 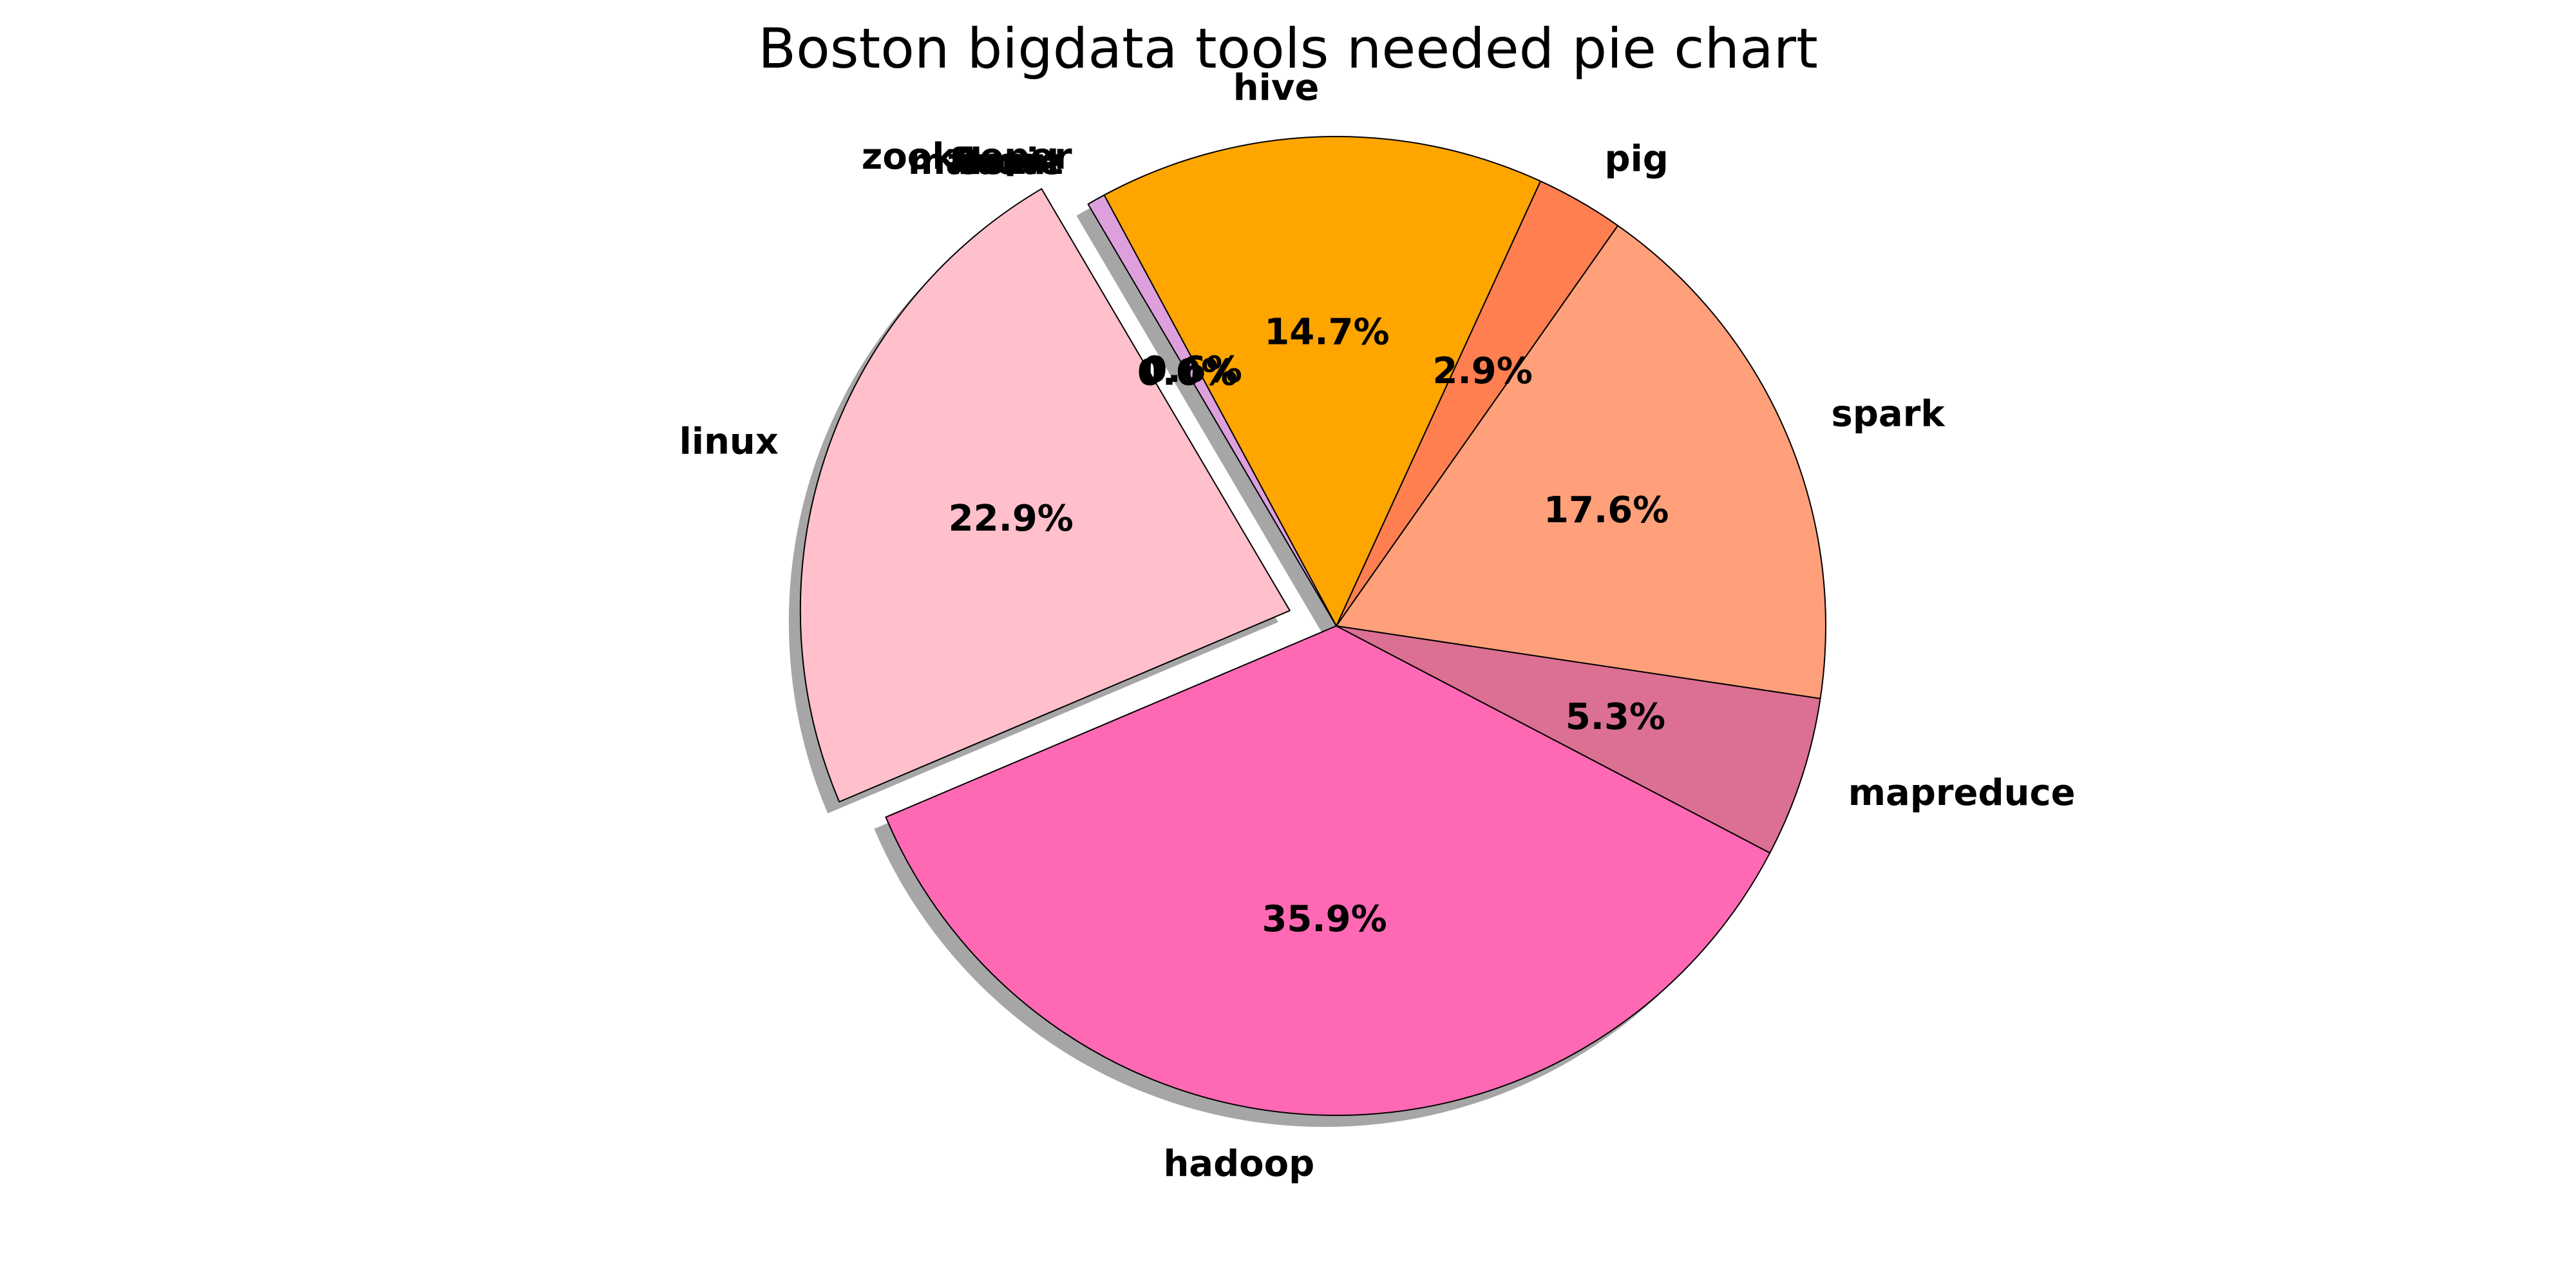 I want to click on chart-title: Boston bigdata tools needed pie chart, so click(x=1288, y=49).